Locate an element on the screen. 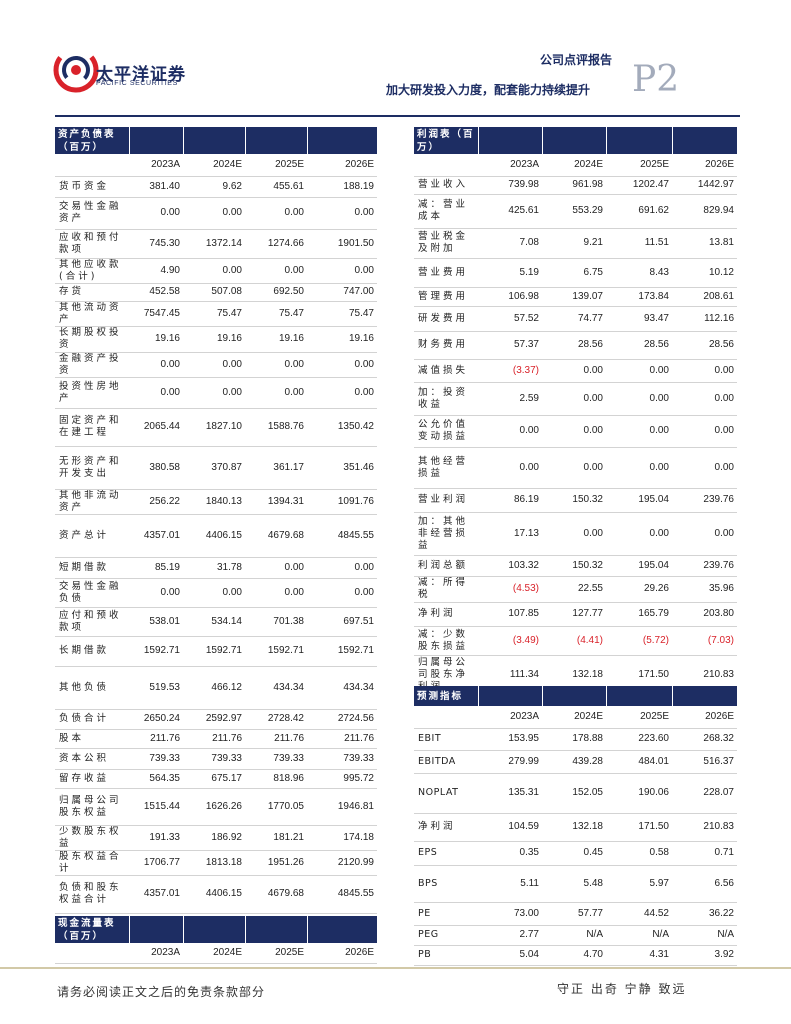 This screenshot has width=791, height=1024. row-label: BPS is located at coordinates (446, 884).